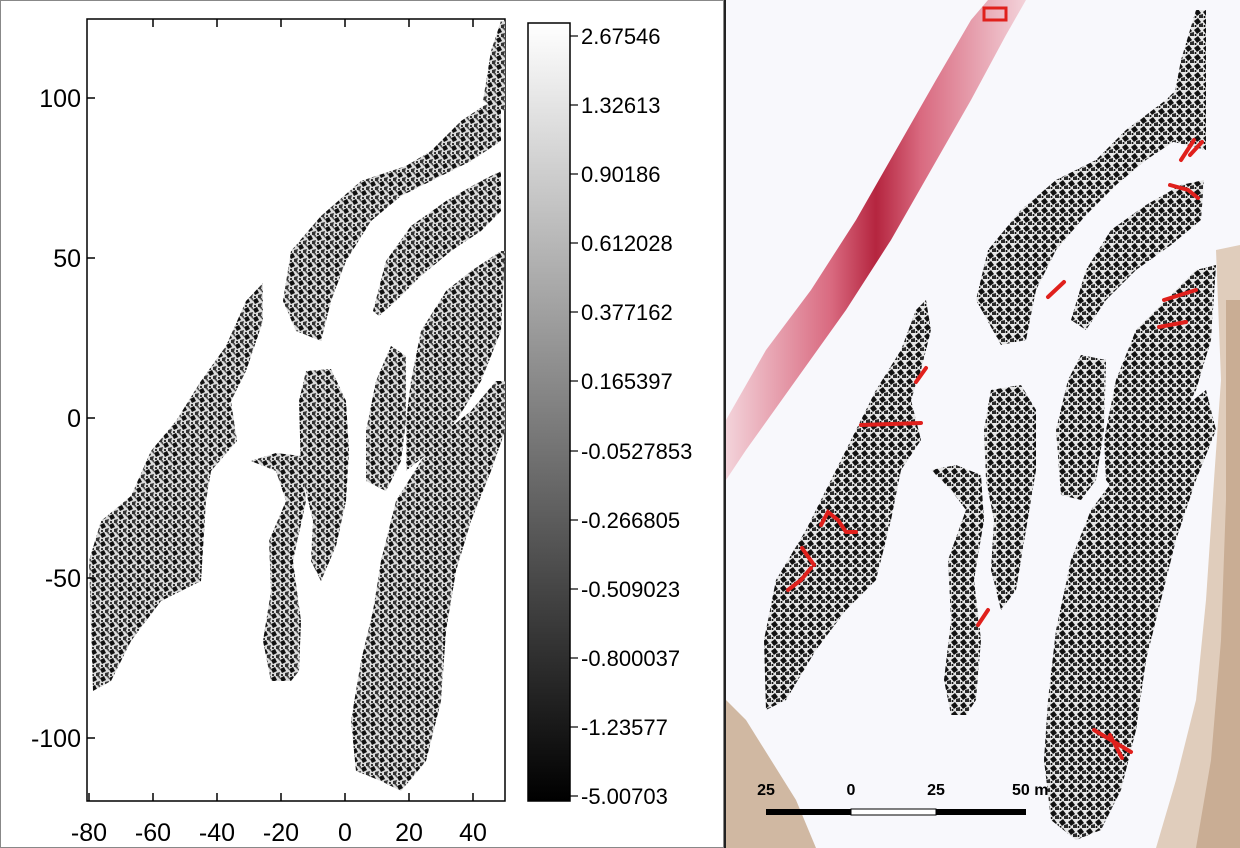  What do you see at coordinates (630, 589) in the screenshot?
I see `colorbar-label: -0.509023` at bounding box center [630, 589].